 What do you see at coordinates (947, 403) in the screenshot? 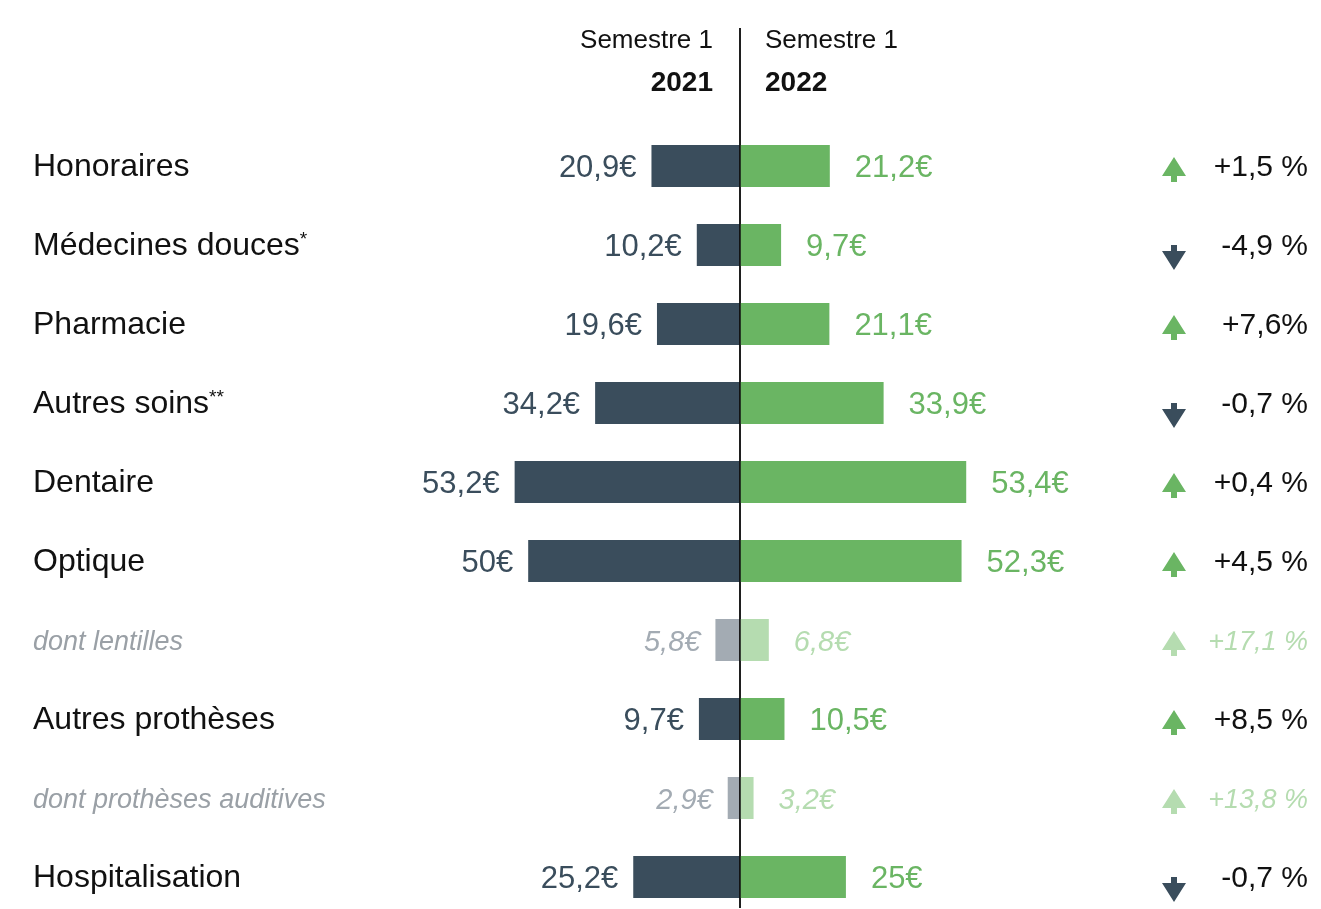
I see `data-label: 33,9€` at bounding box center [947, 403].